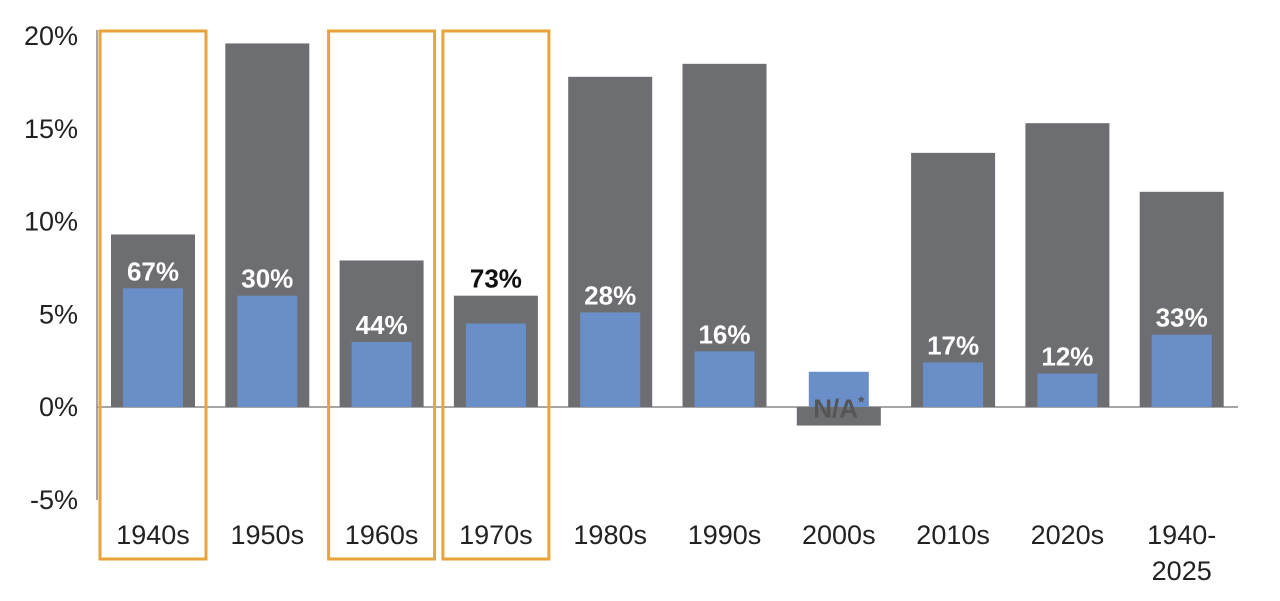 The width and height of the screenshot is (1280, 601). I want to click on y-tick-label: 0%, so click(58, 407).